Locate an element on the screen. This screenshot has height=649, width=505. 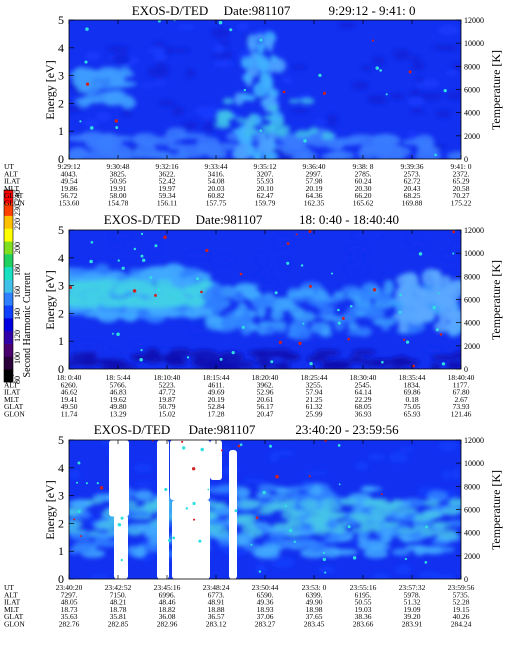
table-row-label: UT is located at coordinates (9, 377).